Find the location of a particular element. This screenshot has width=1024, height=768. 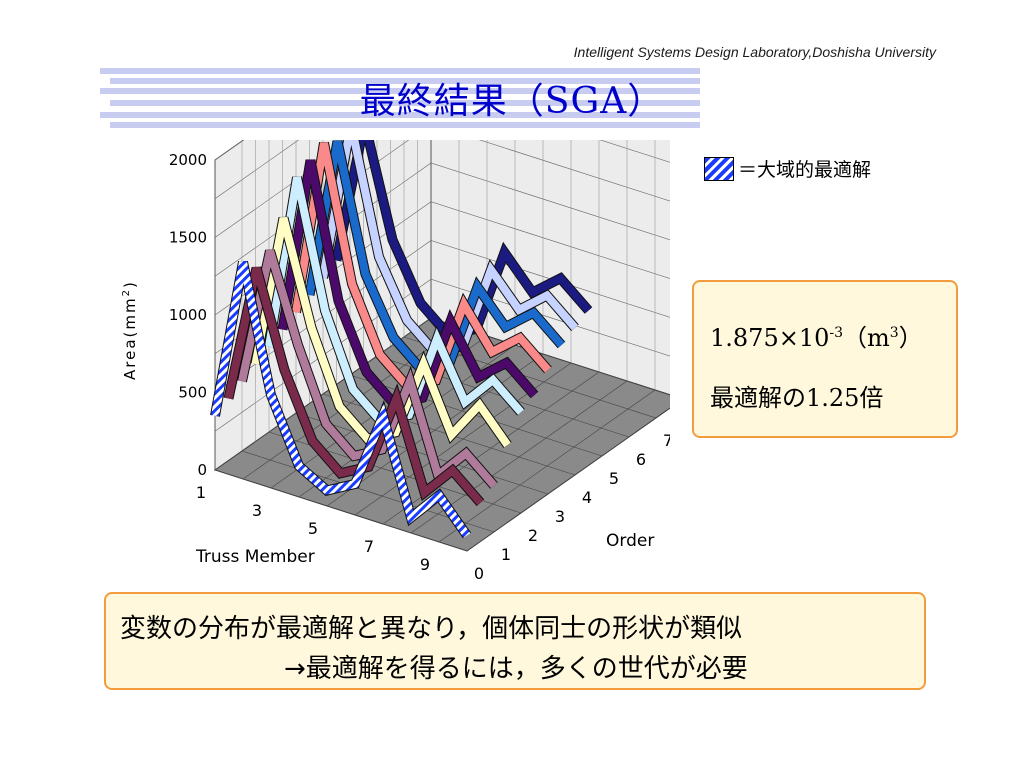

z-tick-label: 1 is located at coordinates (506, 554).